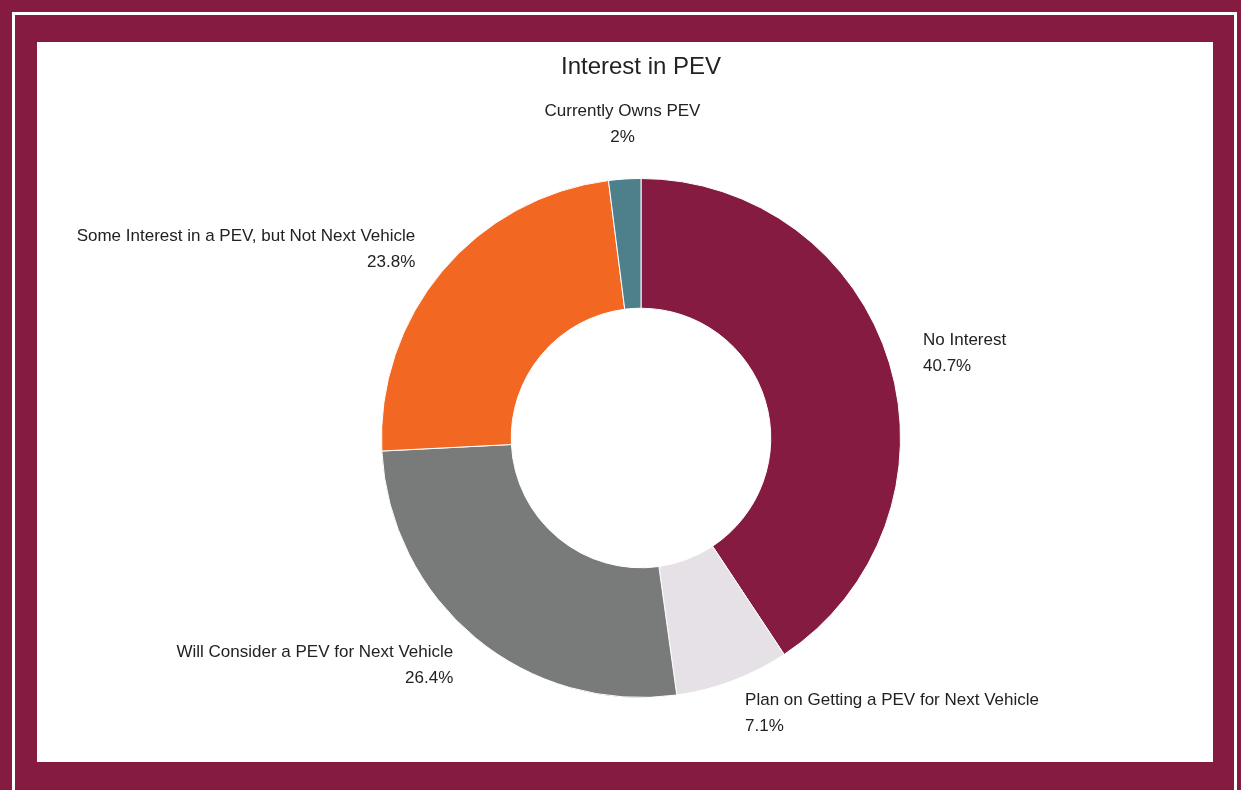  Describe the element at coordinates (641, 65) in the screenshot. I see `chart-title: Interest in PEV` at that location.